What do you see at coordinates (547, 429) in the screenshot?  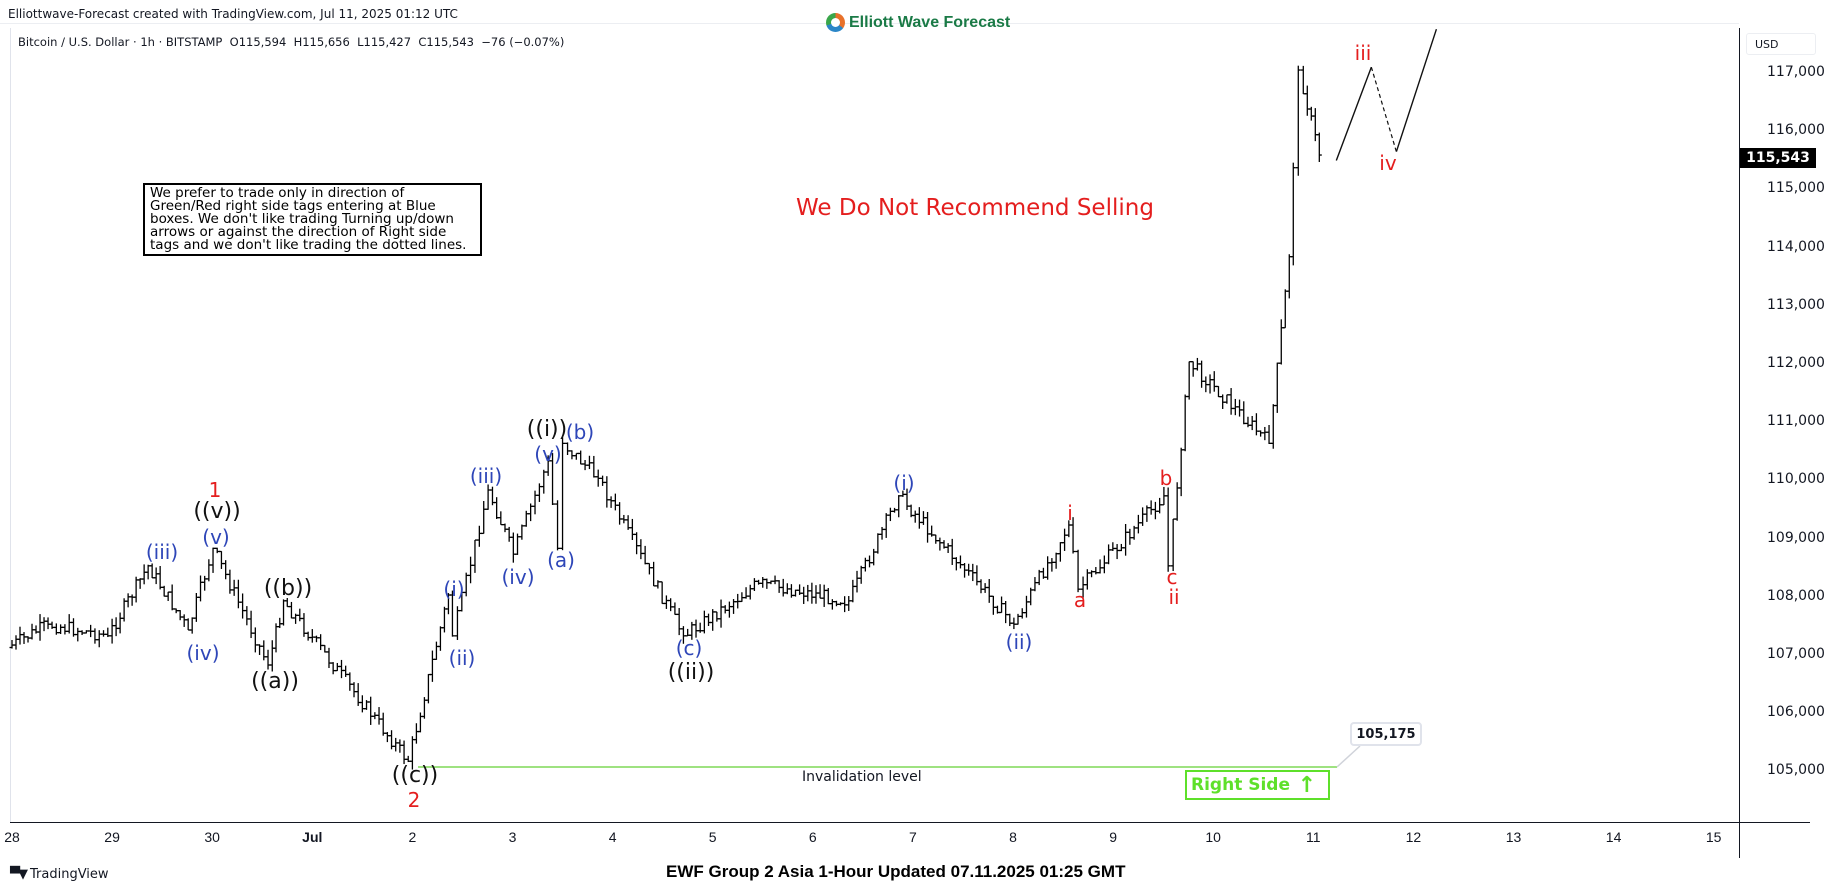 I see `wave-label: ((i))` at bounding box center [547, 429].